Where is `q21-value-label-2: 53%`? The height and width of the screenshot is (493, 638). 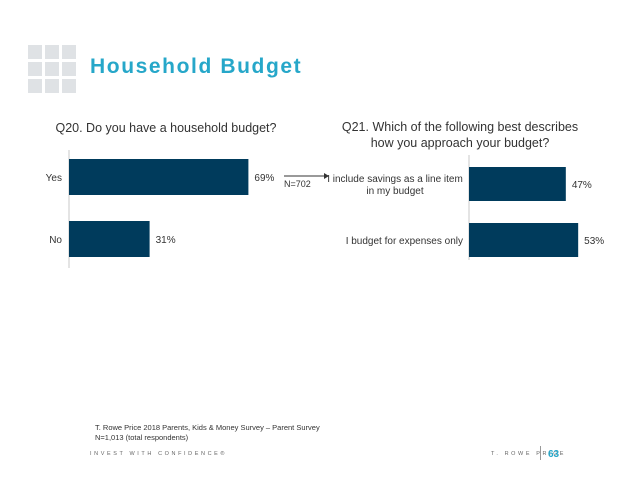
q21-value-label-2: 53% is located at coordinates (594, 241).